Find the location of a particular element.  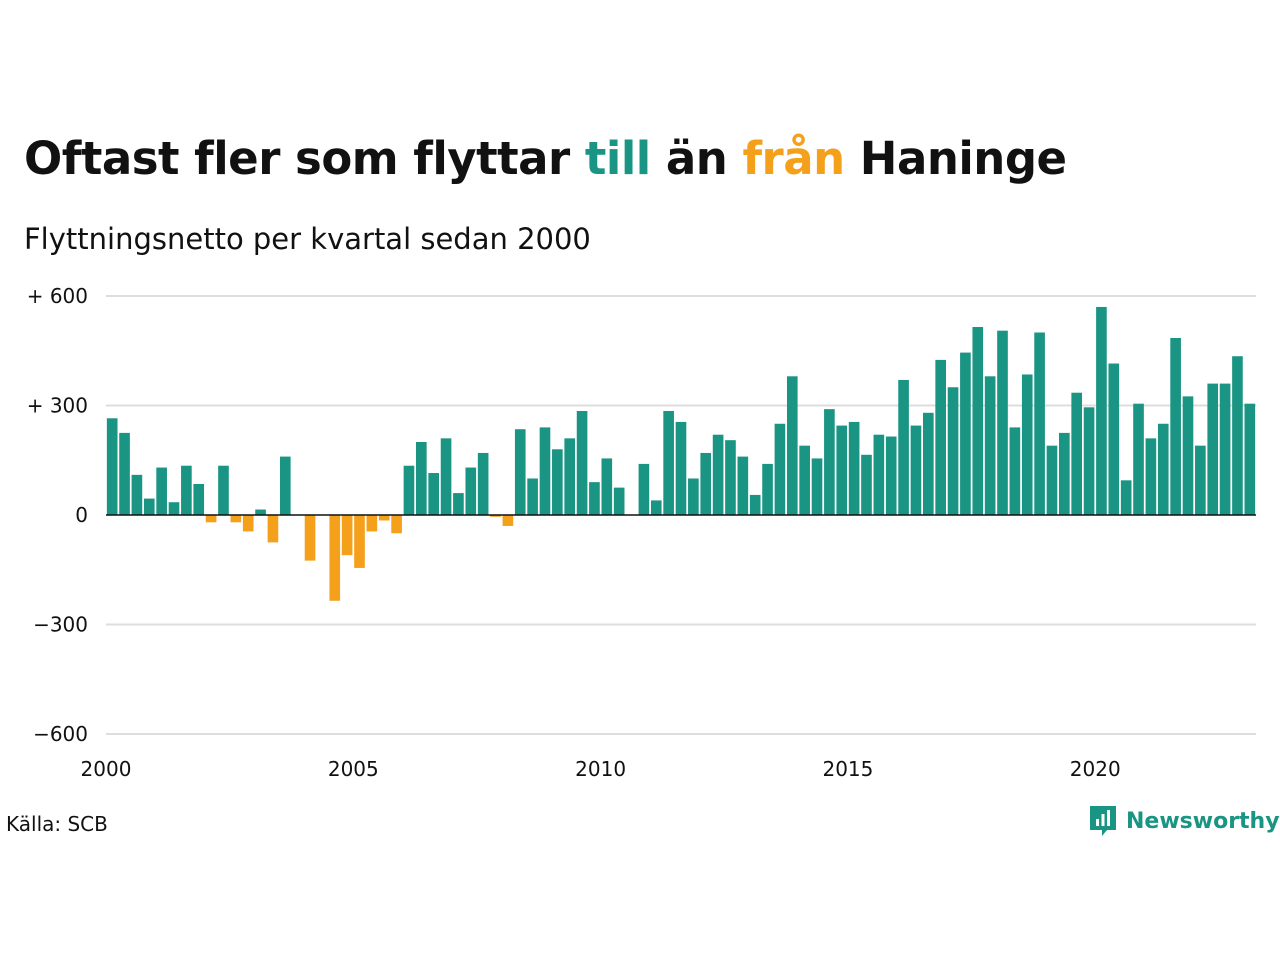

x-tick-labels: 2000 2005 2010 2015 2020 is located at coordinates (601, 769).